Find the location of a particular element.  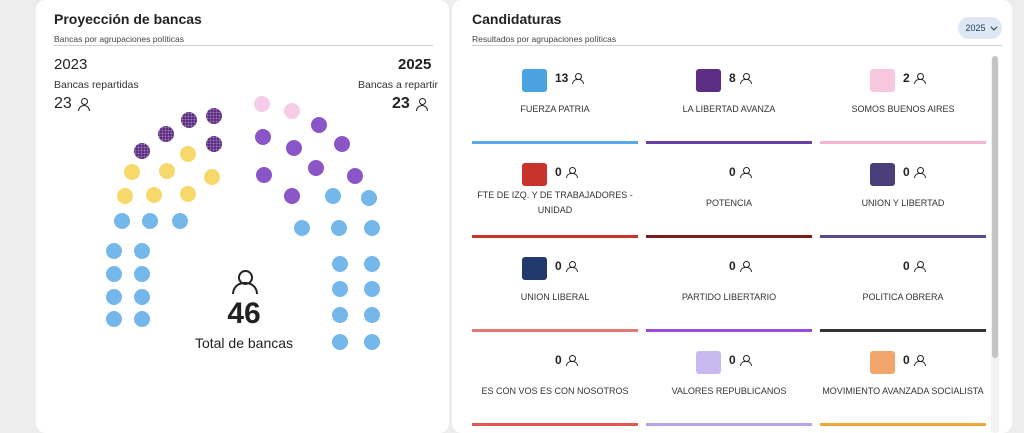

year-next: 2025 is located at coordinates (415, 64).